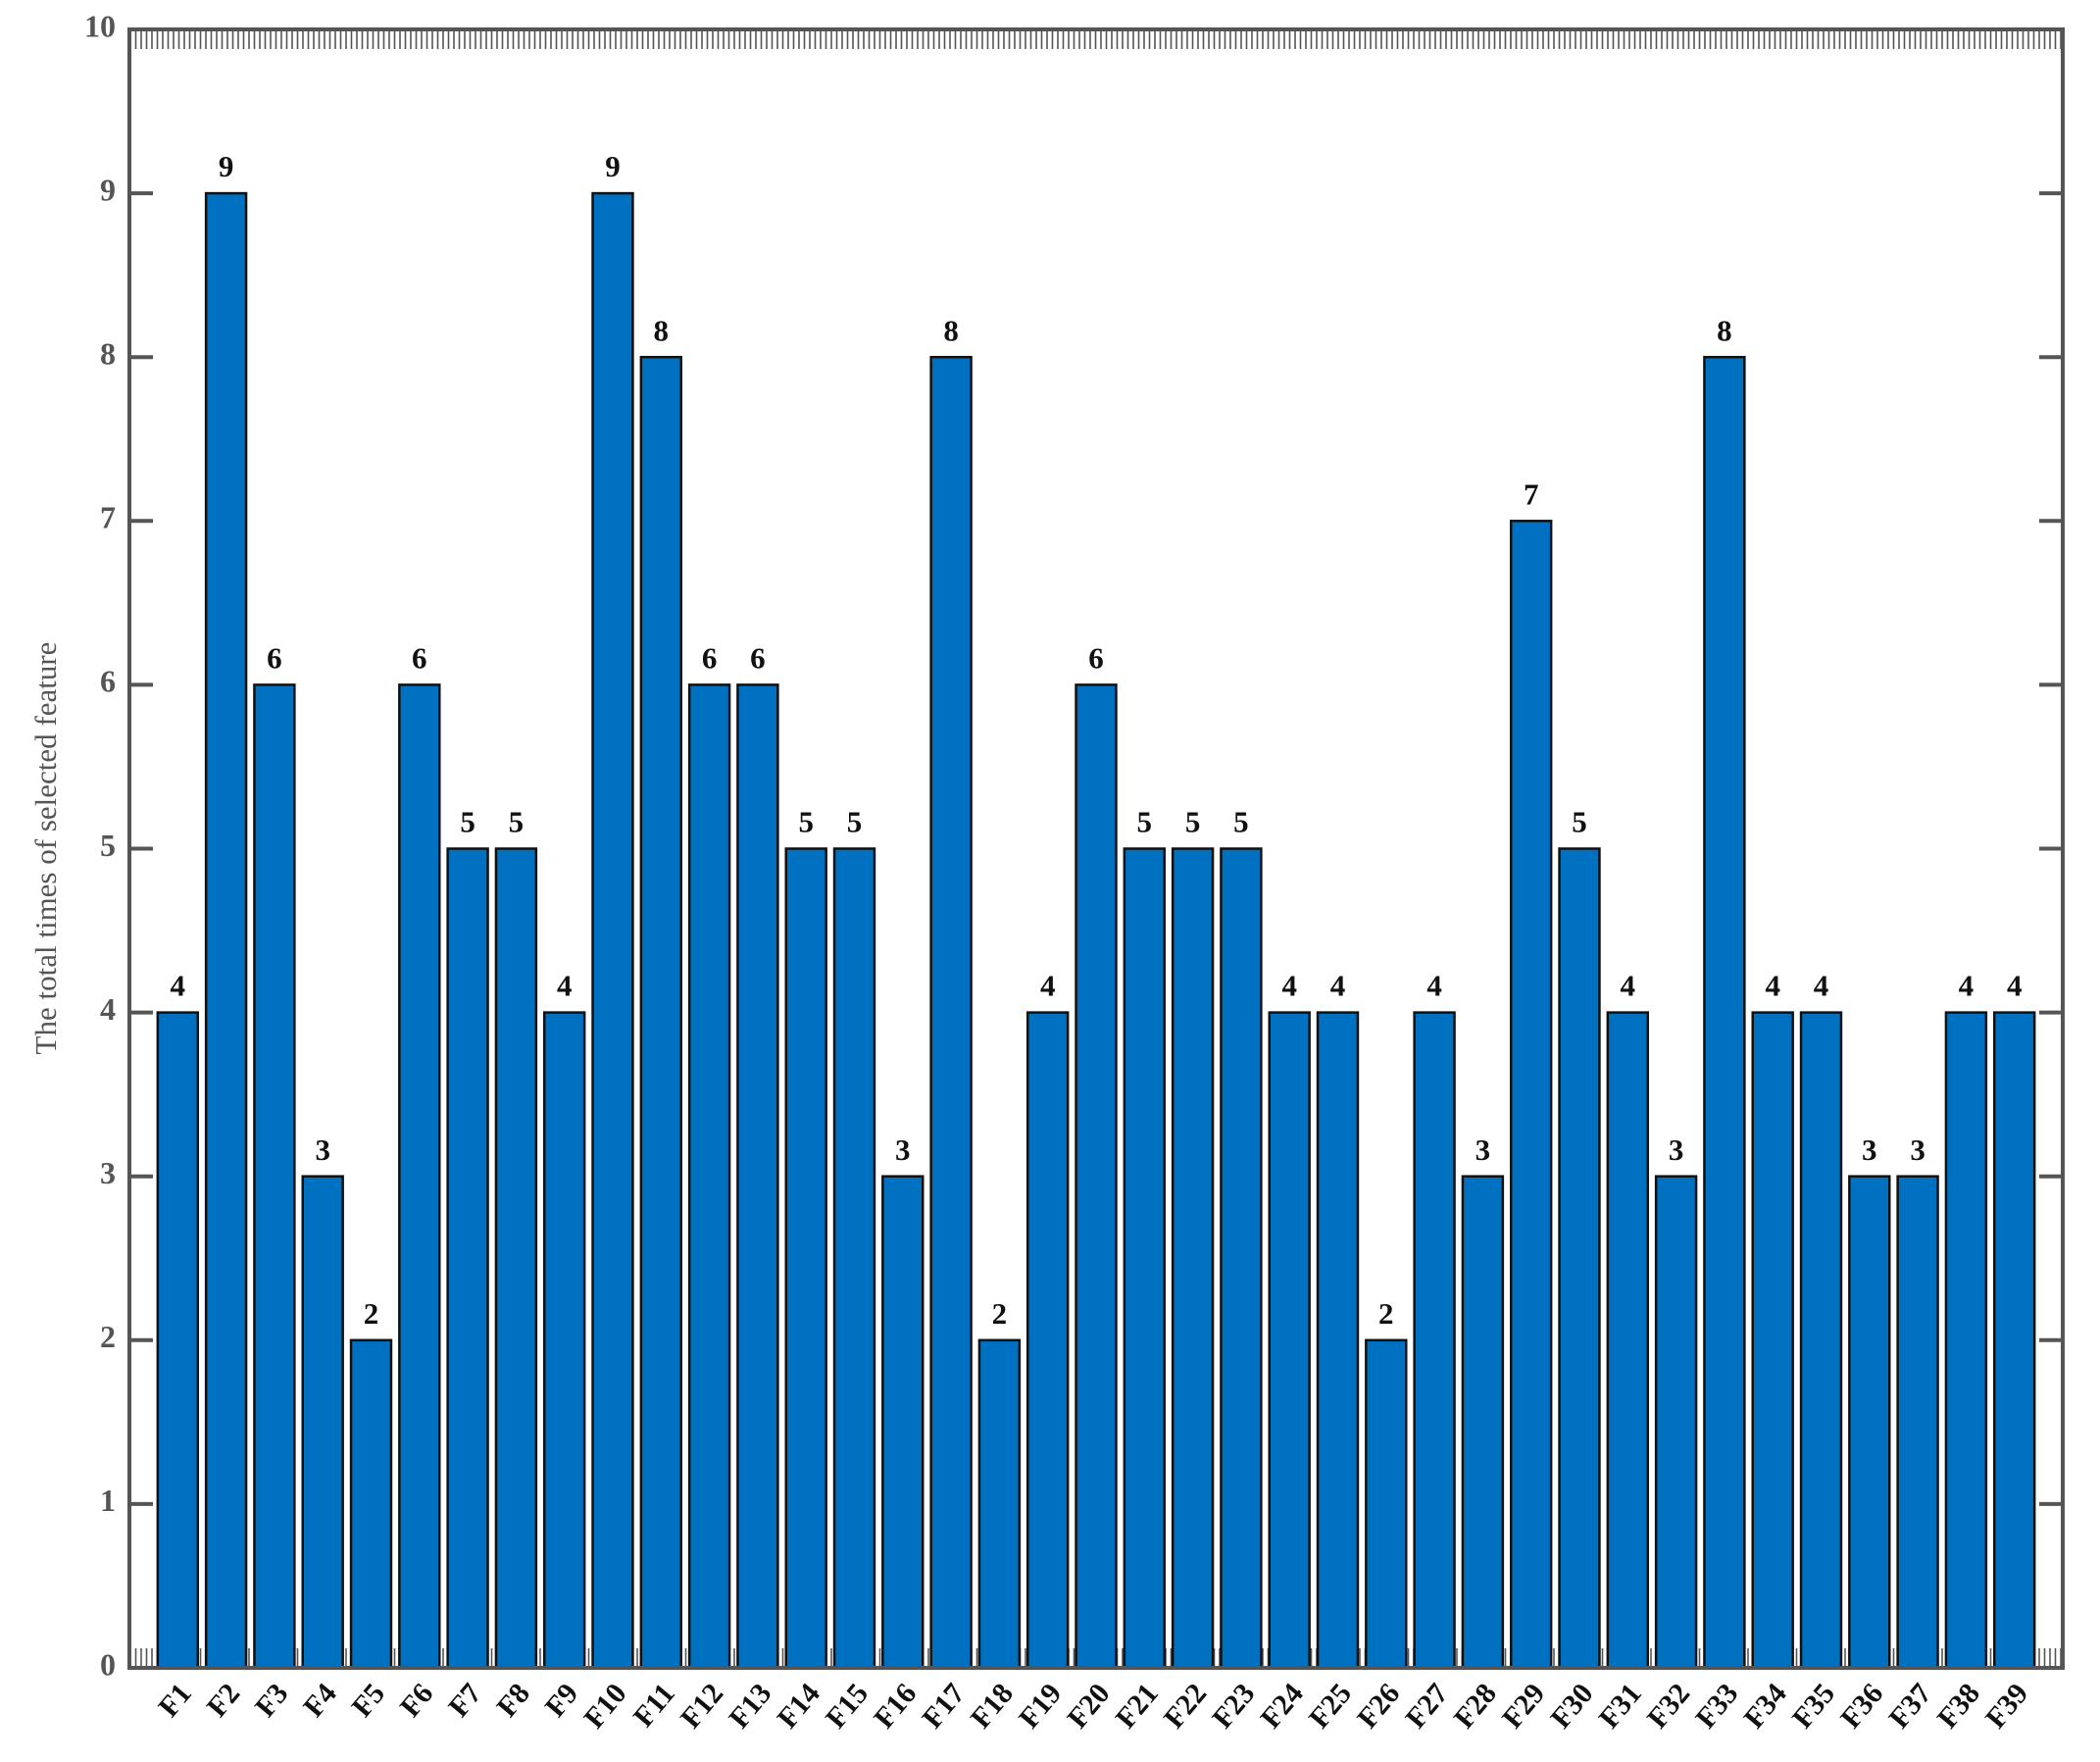 This screenshot has width=2100, height=1762. What do you see at coordinates (847, 1706) in the screenshot?
I see `x-tick-label: F15` at bounding box center [847, 1706].